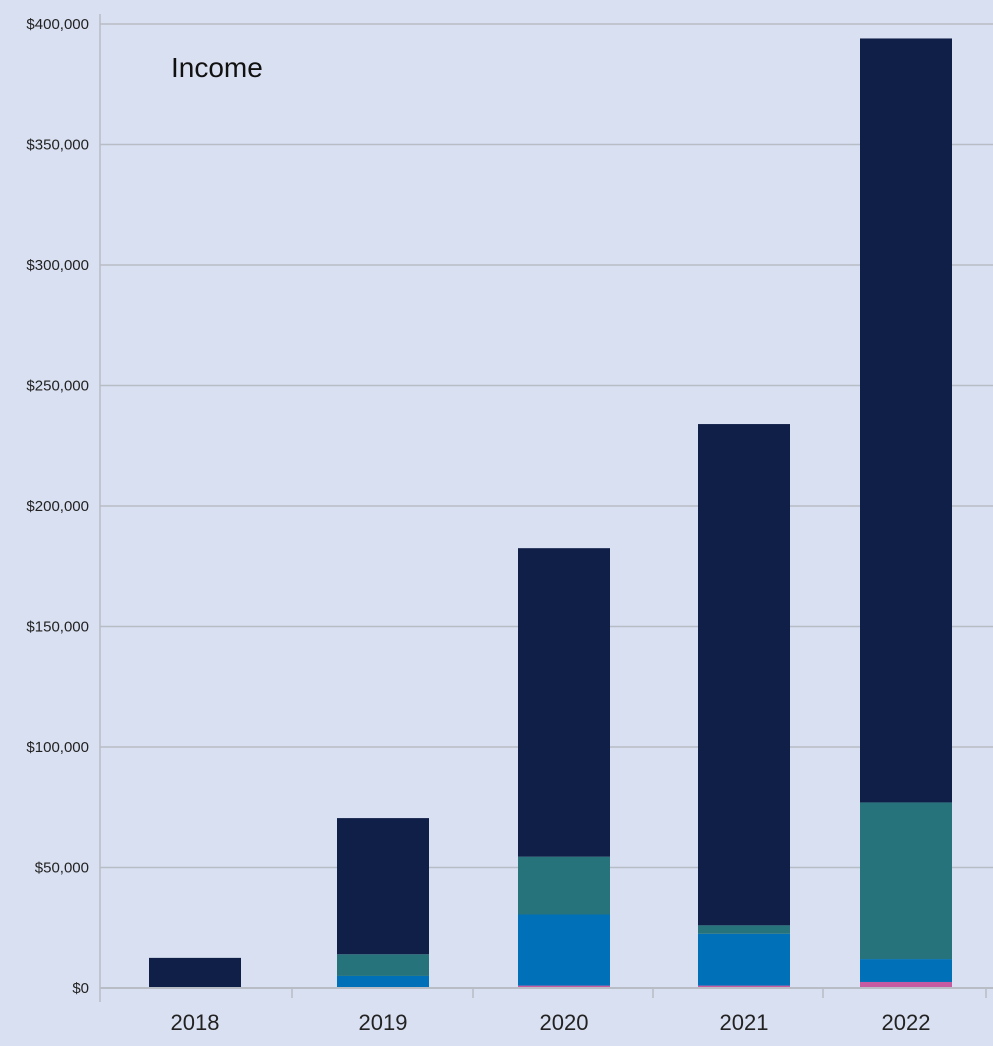  What do you see at coordinates (80, 988) in the screenshot?
I see `y-tick-label: $0` at bounding box center [80, 988].